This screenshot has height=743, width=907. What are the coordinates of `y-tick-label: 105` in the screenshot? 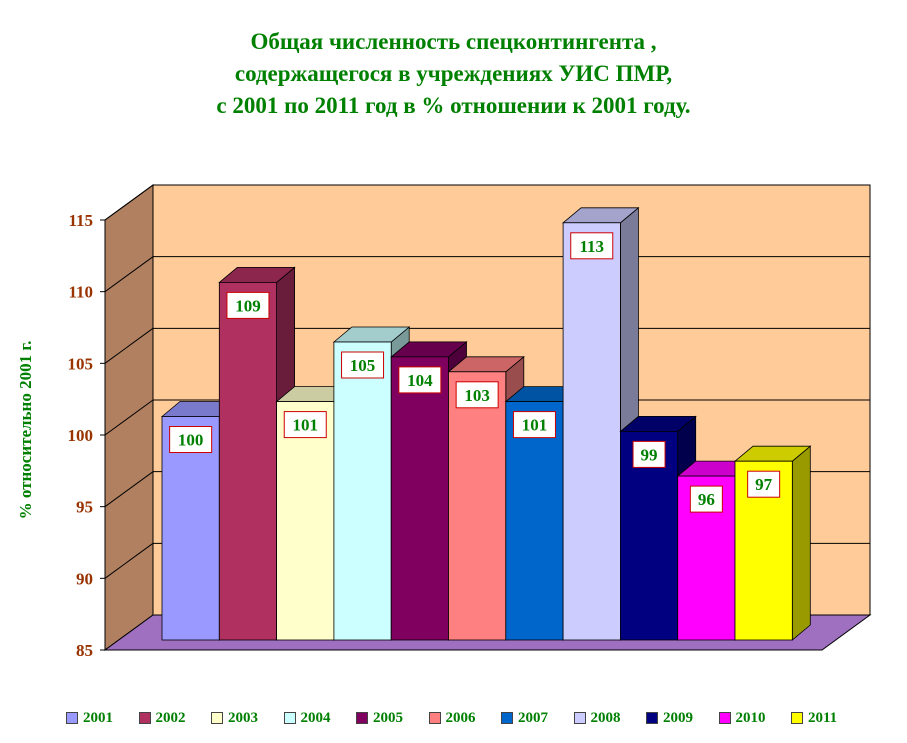 It's located at (81, 363).